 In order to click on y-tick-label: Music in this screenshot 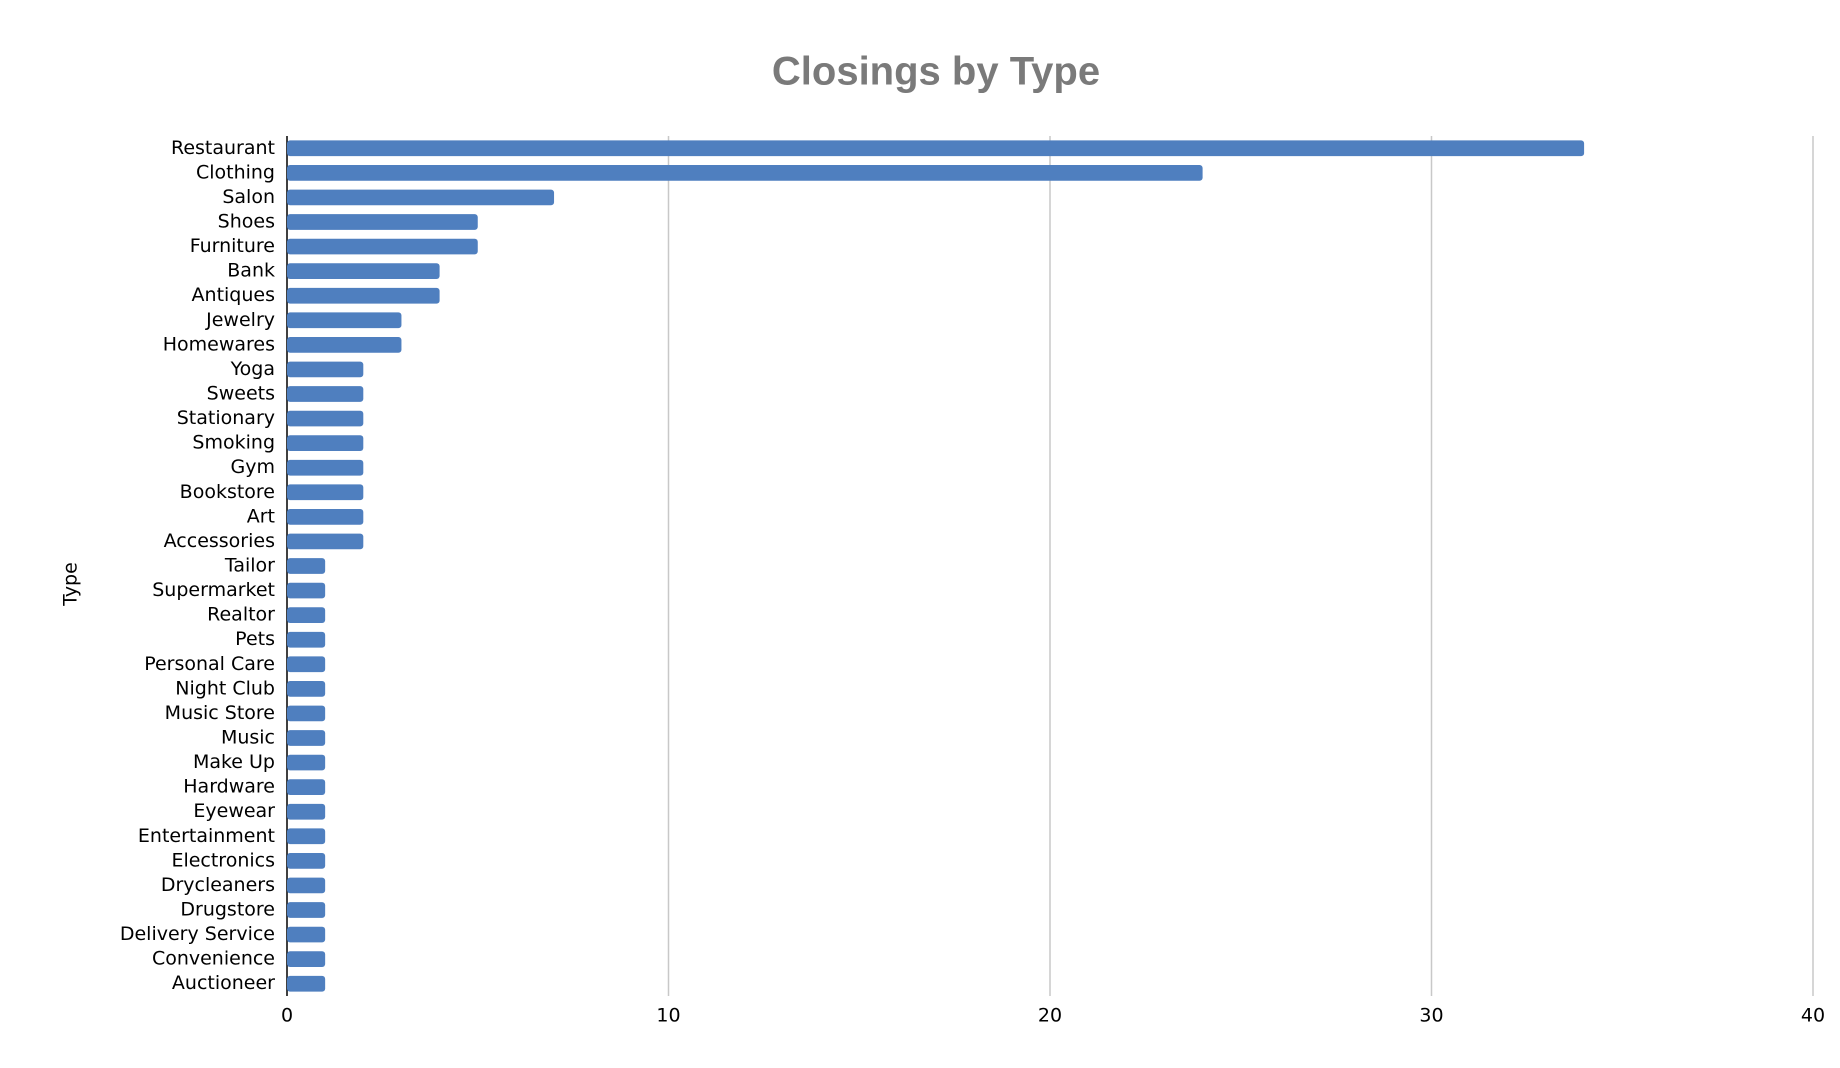, I will do `click(248, 738)`.